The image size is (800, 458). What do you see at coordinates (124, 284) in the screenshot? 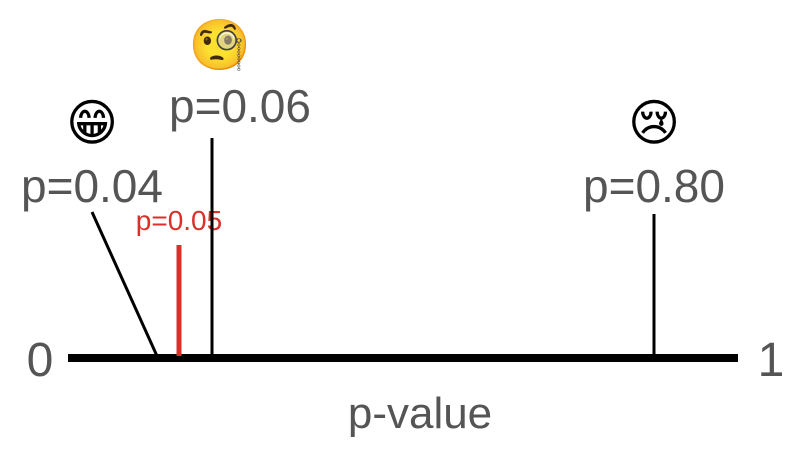
I see `marker-p04-leader` at bounding box center [124, 284].